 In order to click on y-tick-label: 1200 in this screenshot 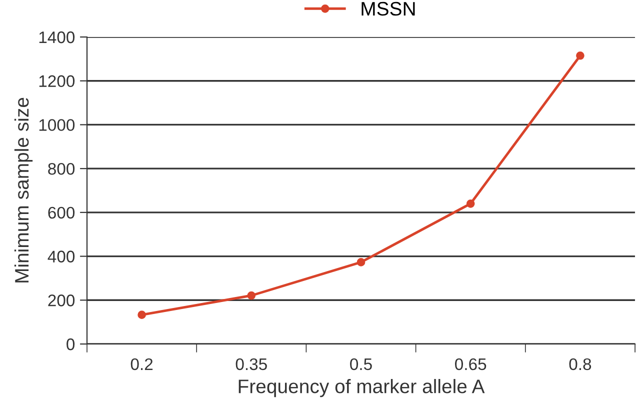, I will do `click(57, 81)`.